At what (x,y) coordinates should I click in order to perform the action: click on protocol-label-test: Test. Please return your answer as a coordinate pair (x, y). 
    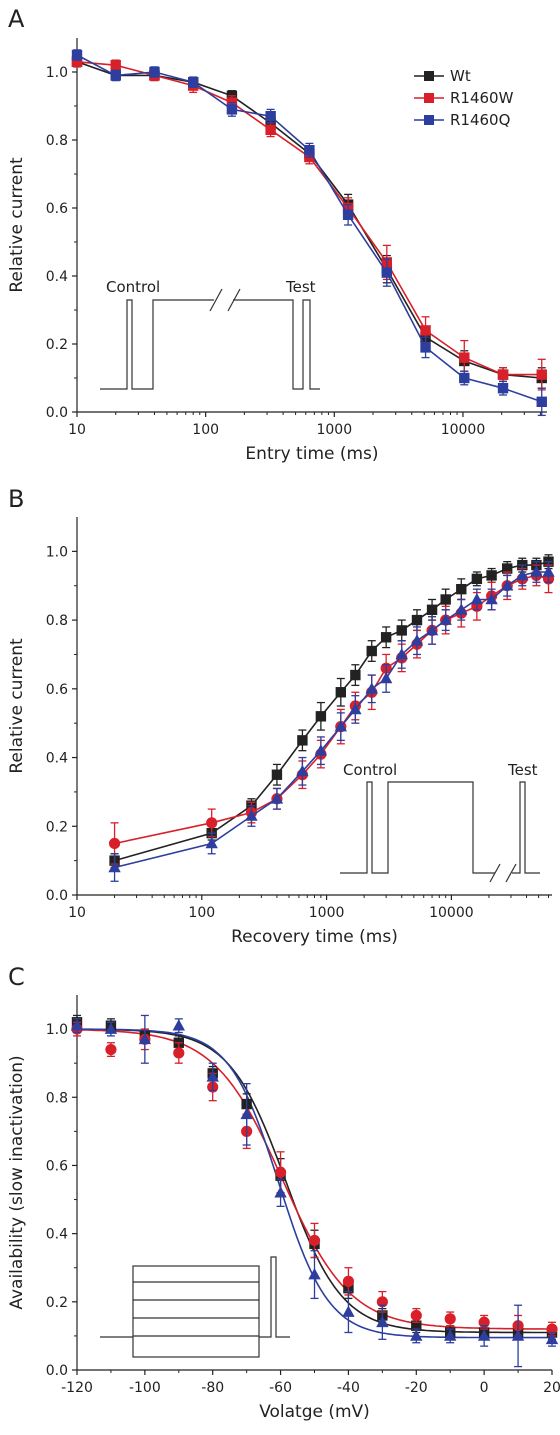
    Looking at the image, I should click on (522, 770).